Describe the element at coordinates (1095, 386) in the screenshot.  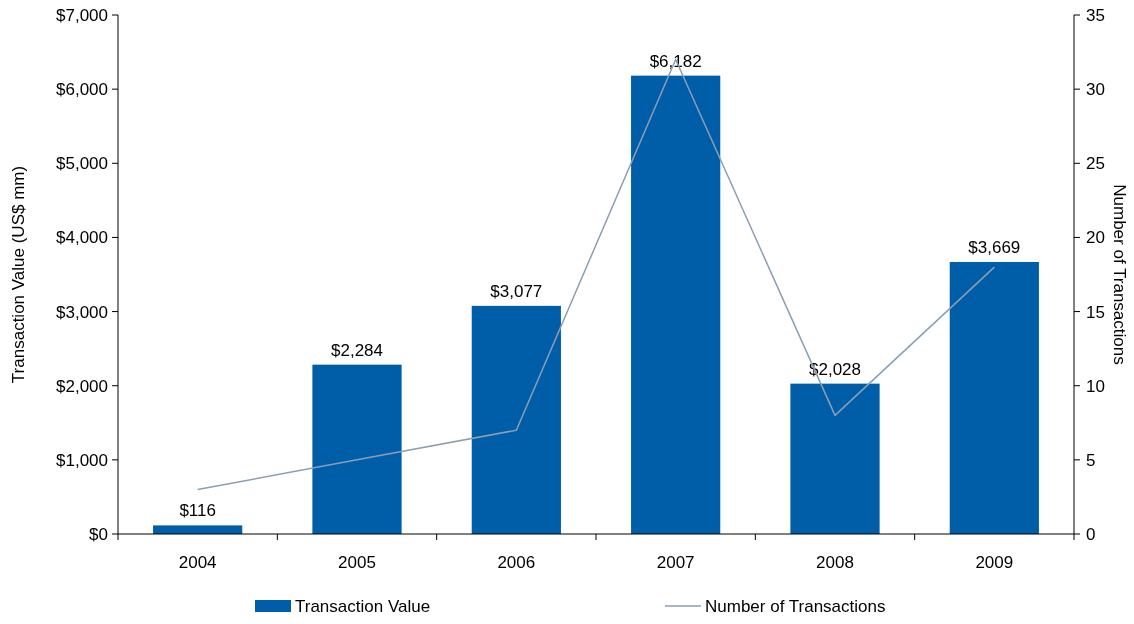
I see `y2-tick-label: 10` at that location.